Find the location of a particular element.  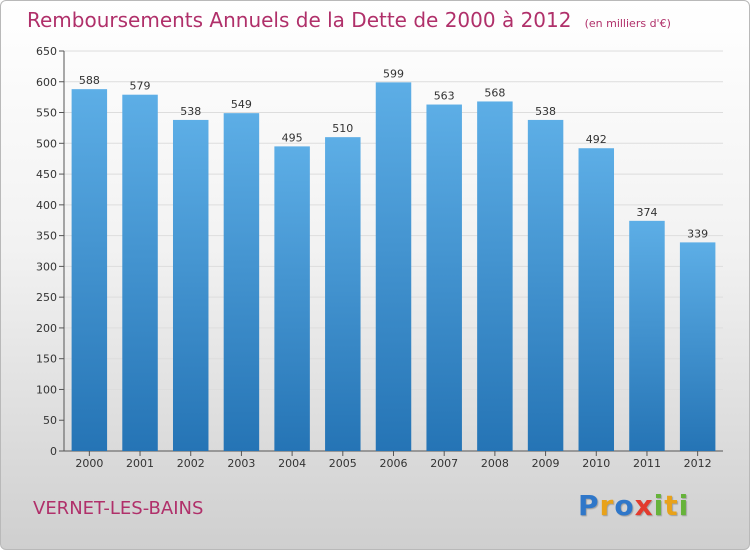

x-tick-label-2000: 2000 is located at coordinates (89, 463).